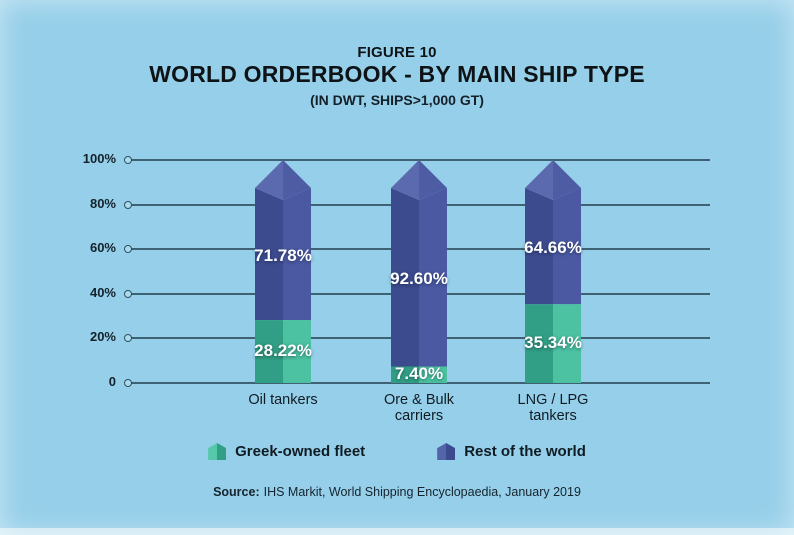  Describe the element at coordinates (397, 451) in the screenshot. I see `legend: Greek-owned fleet Rest of the world` at that location.